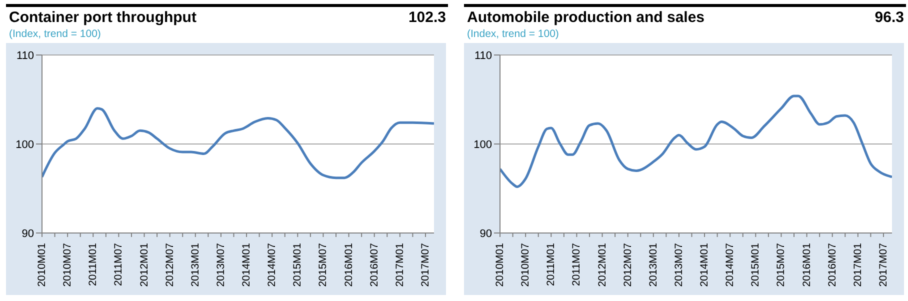 This screenshot has height=301, width=908. What do you see at coordinates (427, 17) in the screenshot?
I see `text: 102.3` at bounding box center [427, 17].